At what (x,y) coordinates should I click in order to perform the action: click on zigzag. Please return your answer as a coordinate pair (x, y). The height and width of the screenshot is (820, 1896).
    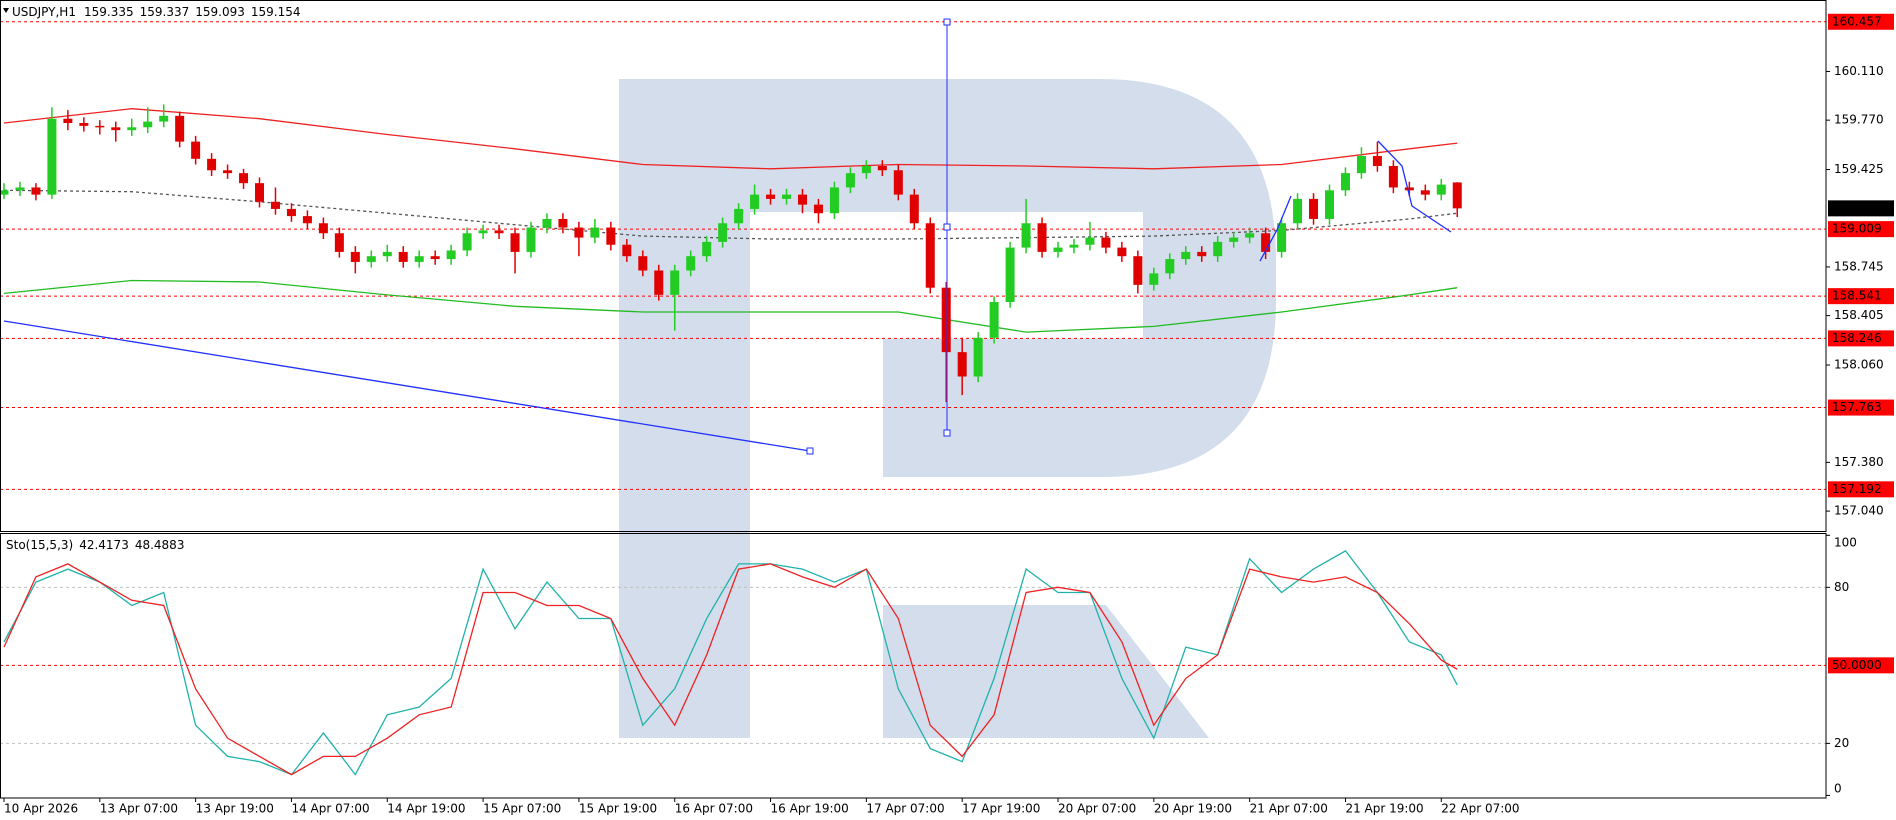
    Looking at the image, I should click on (1414, 186).